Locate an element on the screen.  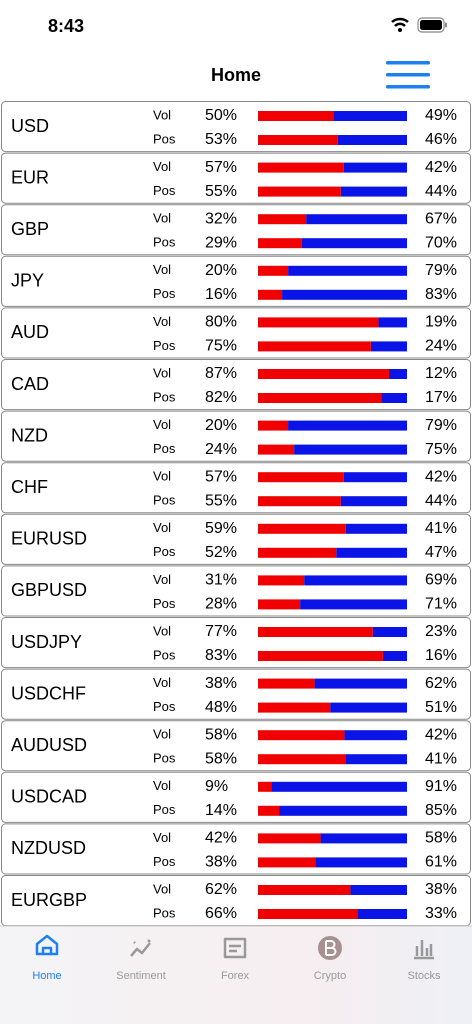
currency-row: JPY Vol 20% 79% Pos 16% 83% is located at coordinates (236, 281).